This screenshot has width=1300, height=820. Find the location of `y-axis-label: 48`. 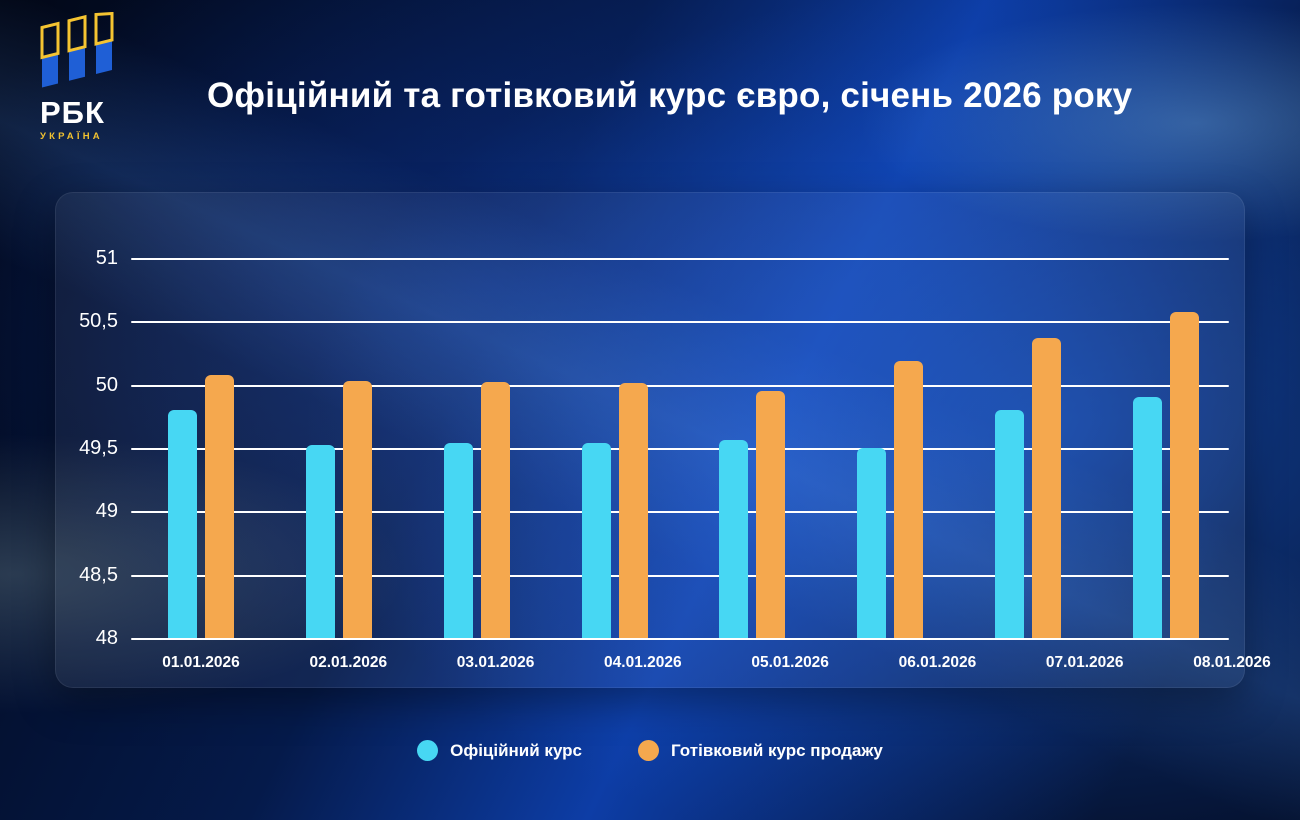

y-axis-label: 48 is located at coordinates (106, 638).